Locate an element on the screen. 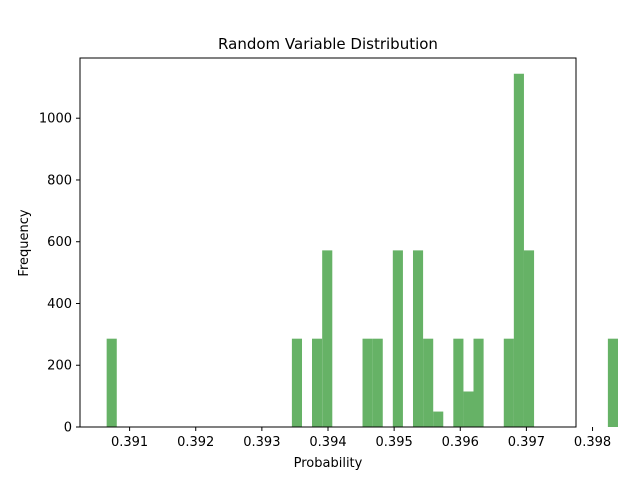 This screenshot has width=640, height=480. x-axis-ticks: 0.391 0.392 0.393 0.394 0.395 0.396 0.397 0.398 is located at coordinates (361, 438).